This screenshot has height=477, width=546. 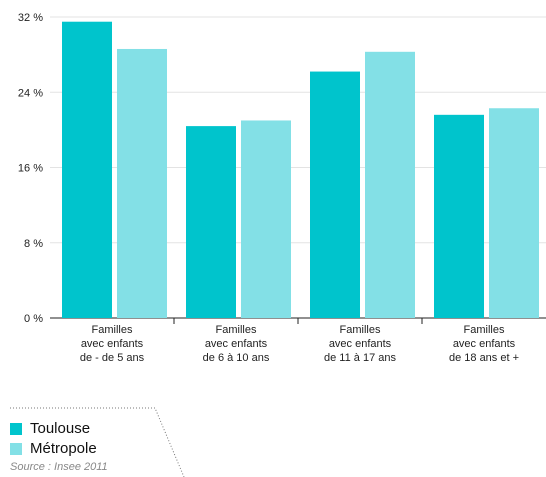 What do you see at coordinates (360, 358) in the screenshot?
I see `x-category-label: de 11 à 17 ans` at bounding box center [360, 358].